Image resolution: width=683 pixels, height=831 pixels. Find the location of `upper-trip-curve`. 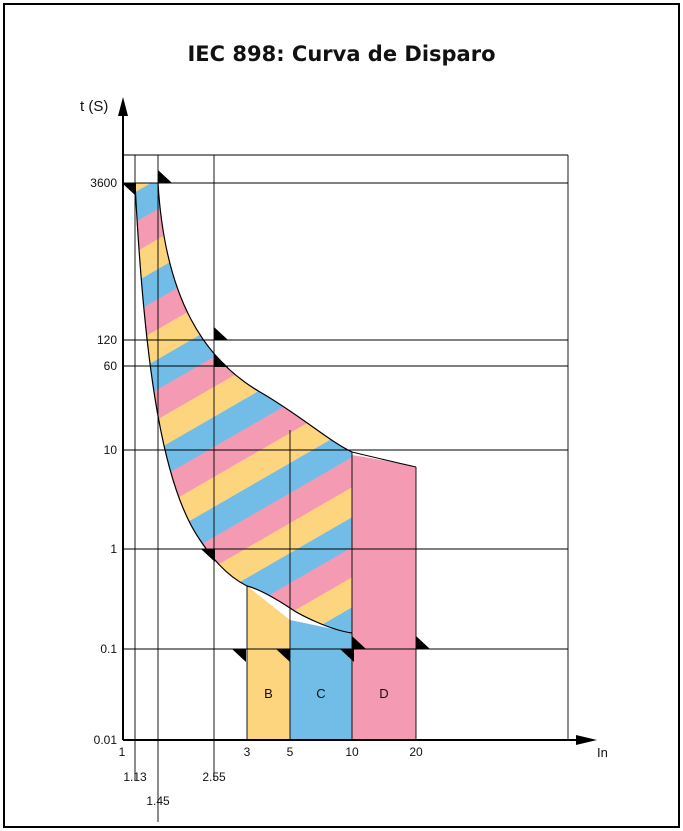

upper-trip-curve is located at coordinates (255, 317).